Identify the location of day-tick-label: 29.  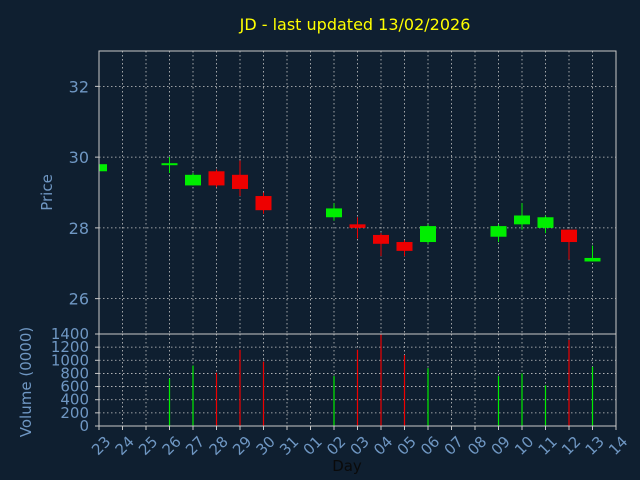
(242, 446).